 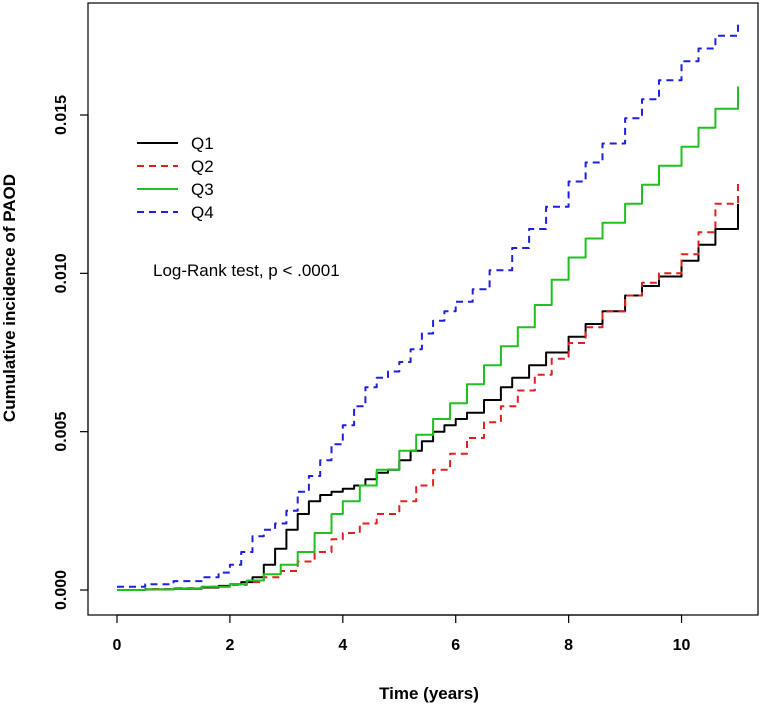 What do you see at coordinates (117, 645) in the screenshot?
I see `x-tick-label: 0` at bounding box center [117, 645].